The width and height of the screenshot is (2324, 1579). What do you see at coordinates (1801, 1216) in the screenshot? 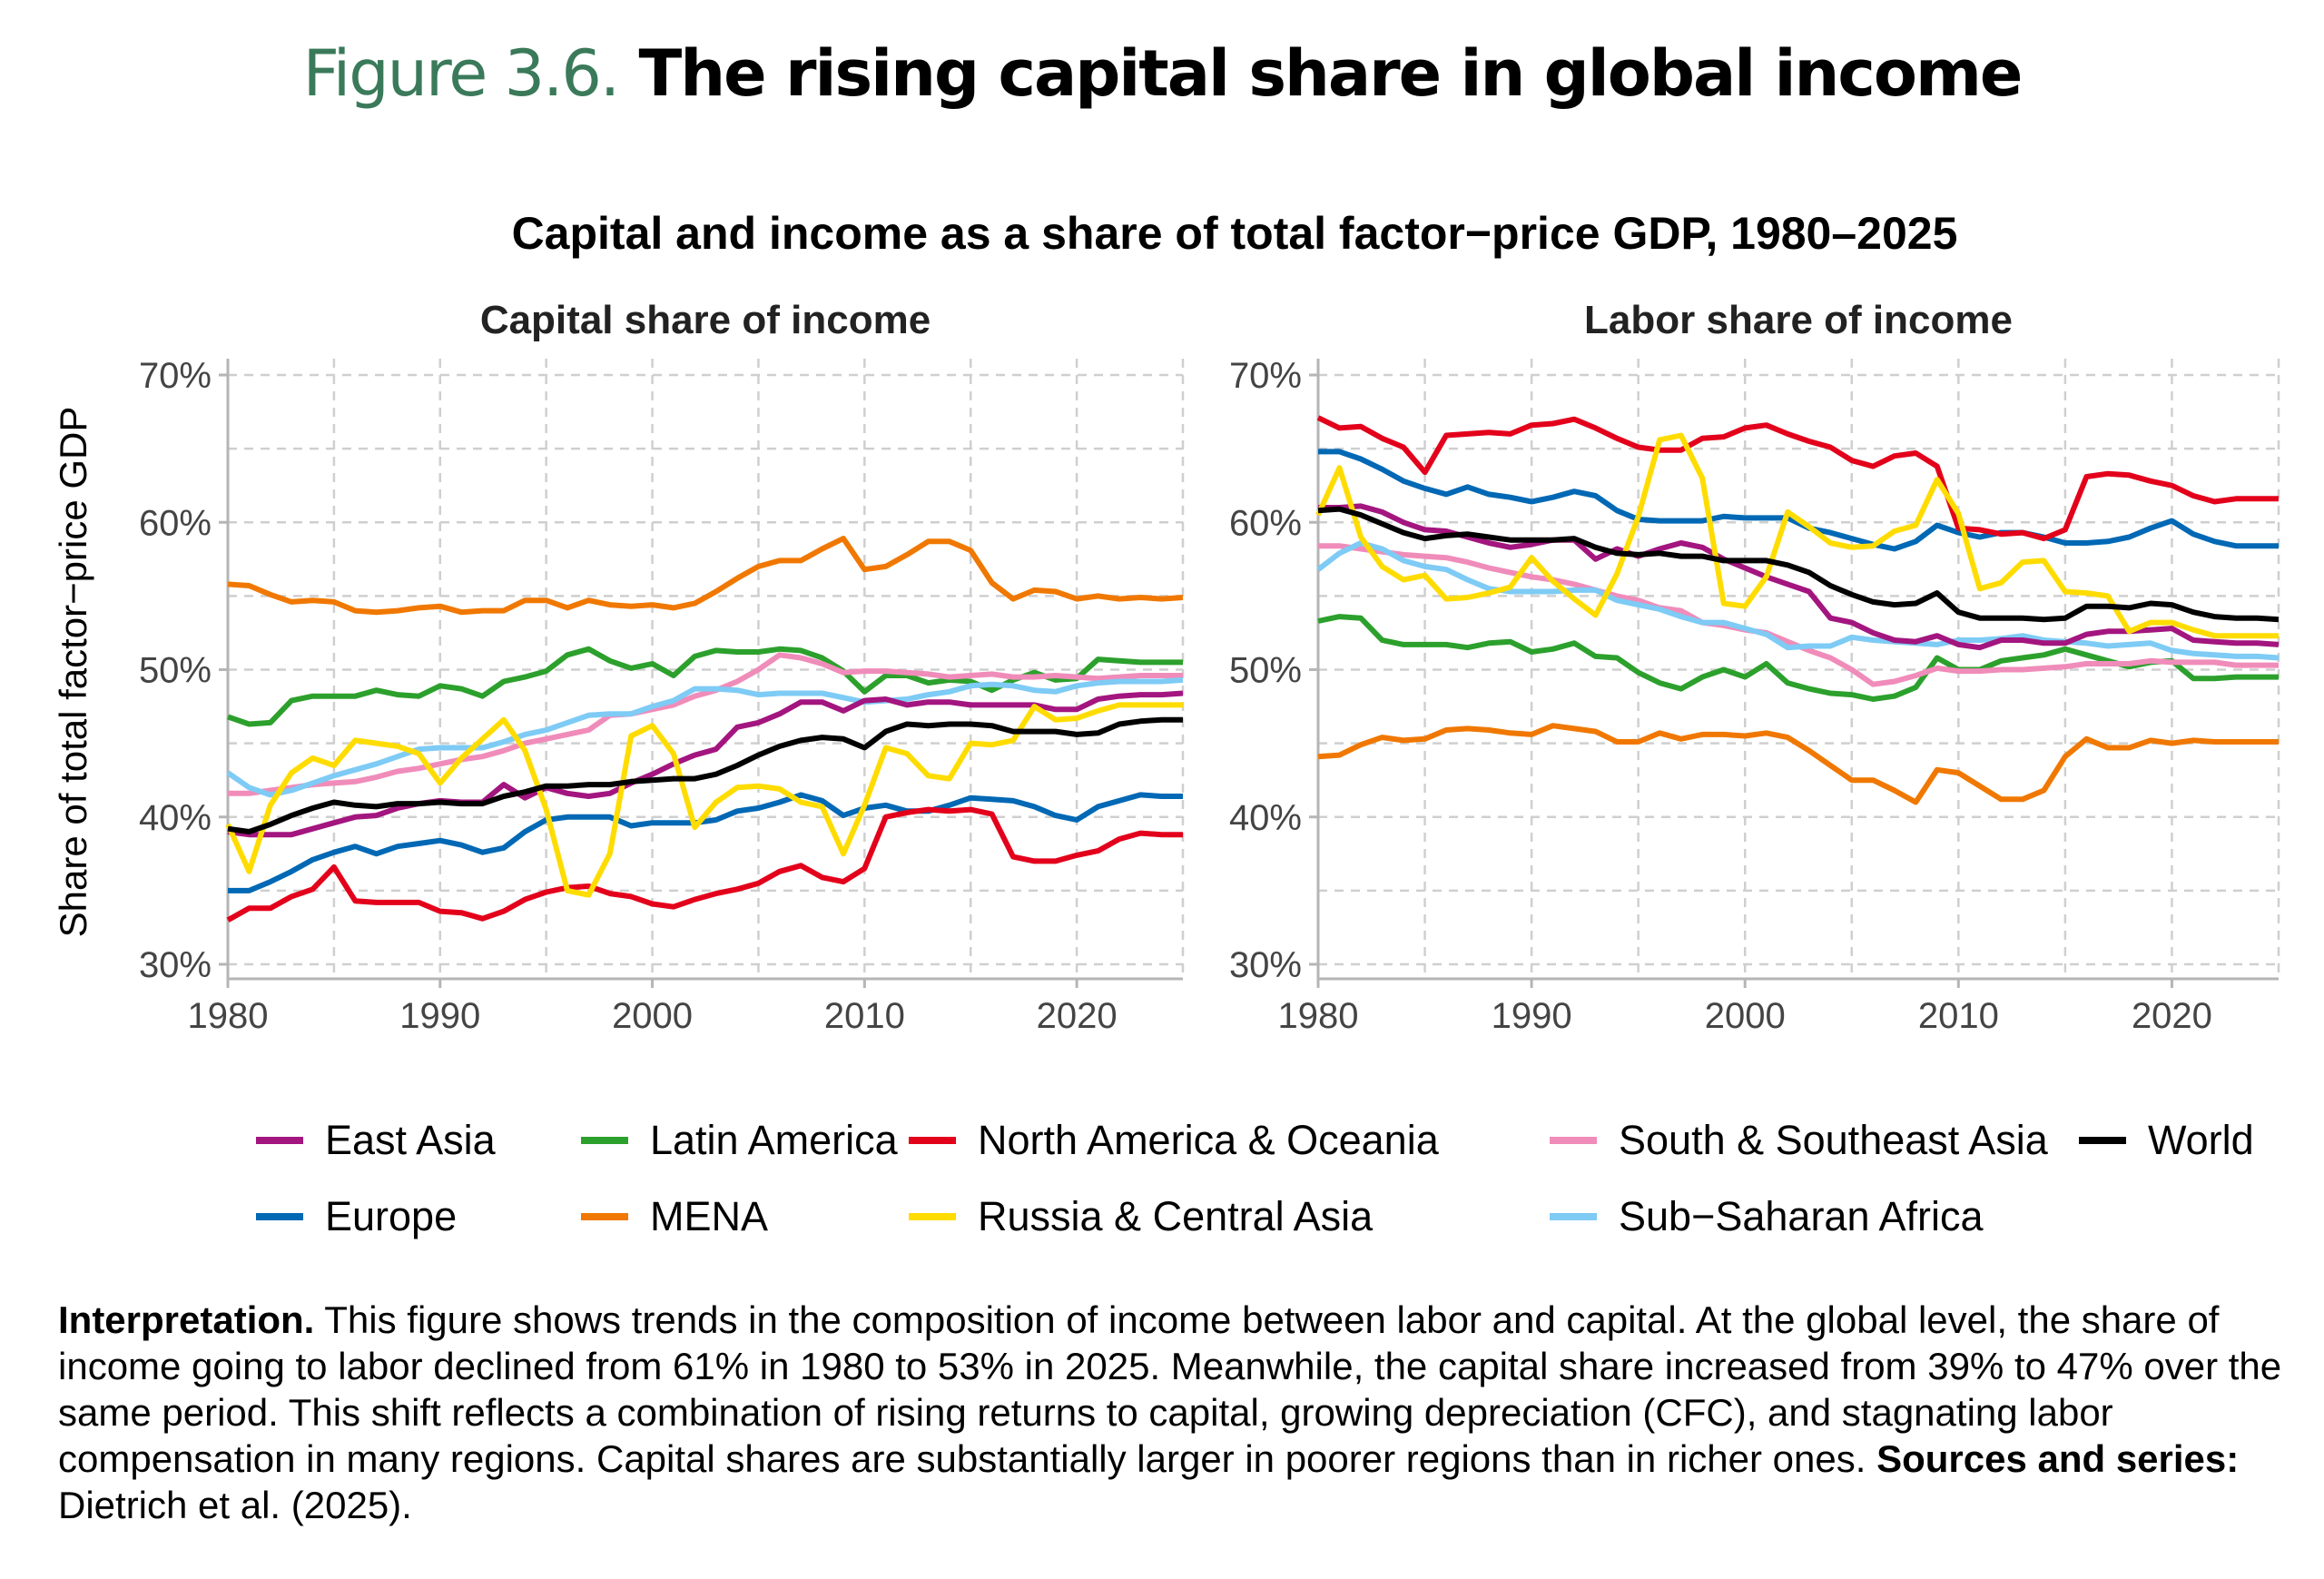
I see `legend-label: Sub−Saharan Africa` at bounding box center [1801, 1216].